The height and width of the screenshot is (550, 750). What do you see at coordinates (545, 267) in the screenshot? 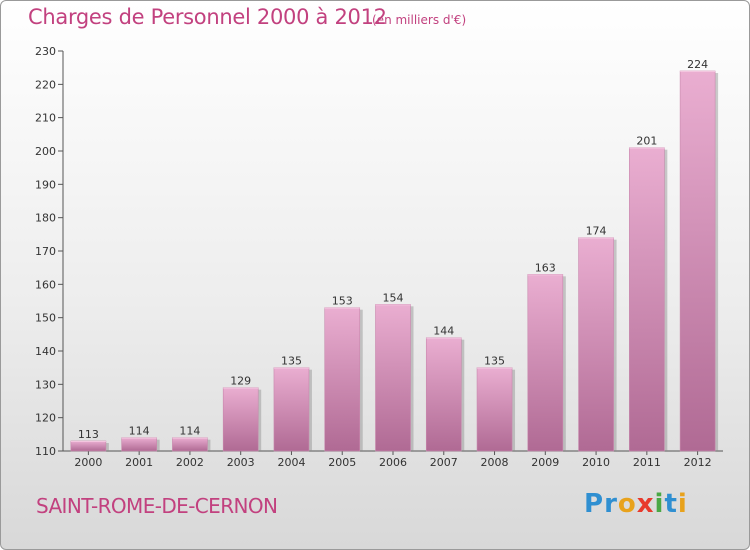
I see `data-label: 163` at bounding box center [545, 267].